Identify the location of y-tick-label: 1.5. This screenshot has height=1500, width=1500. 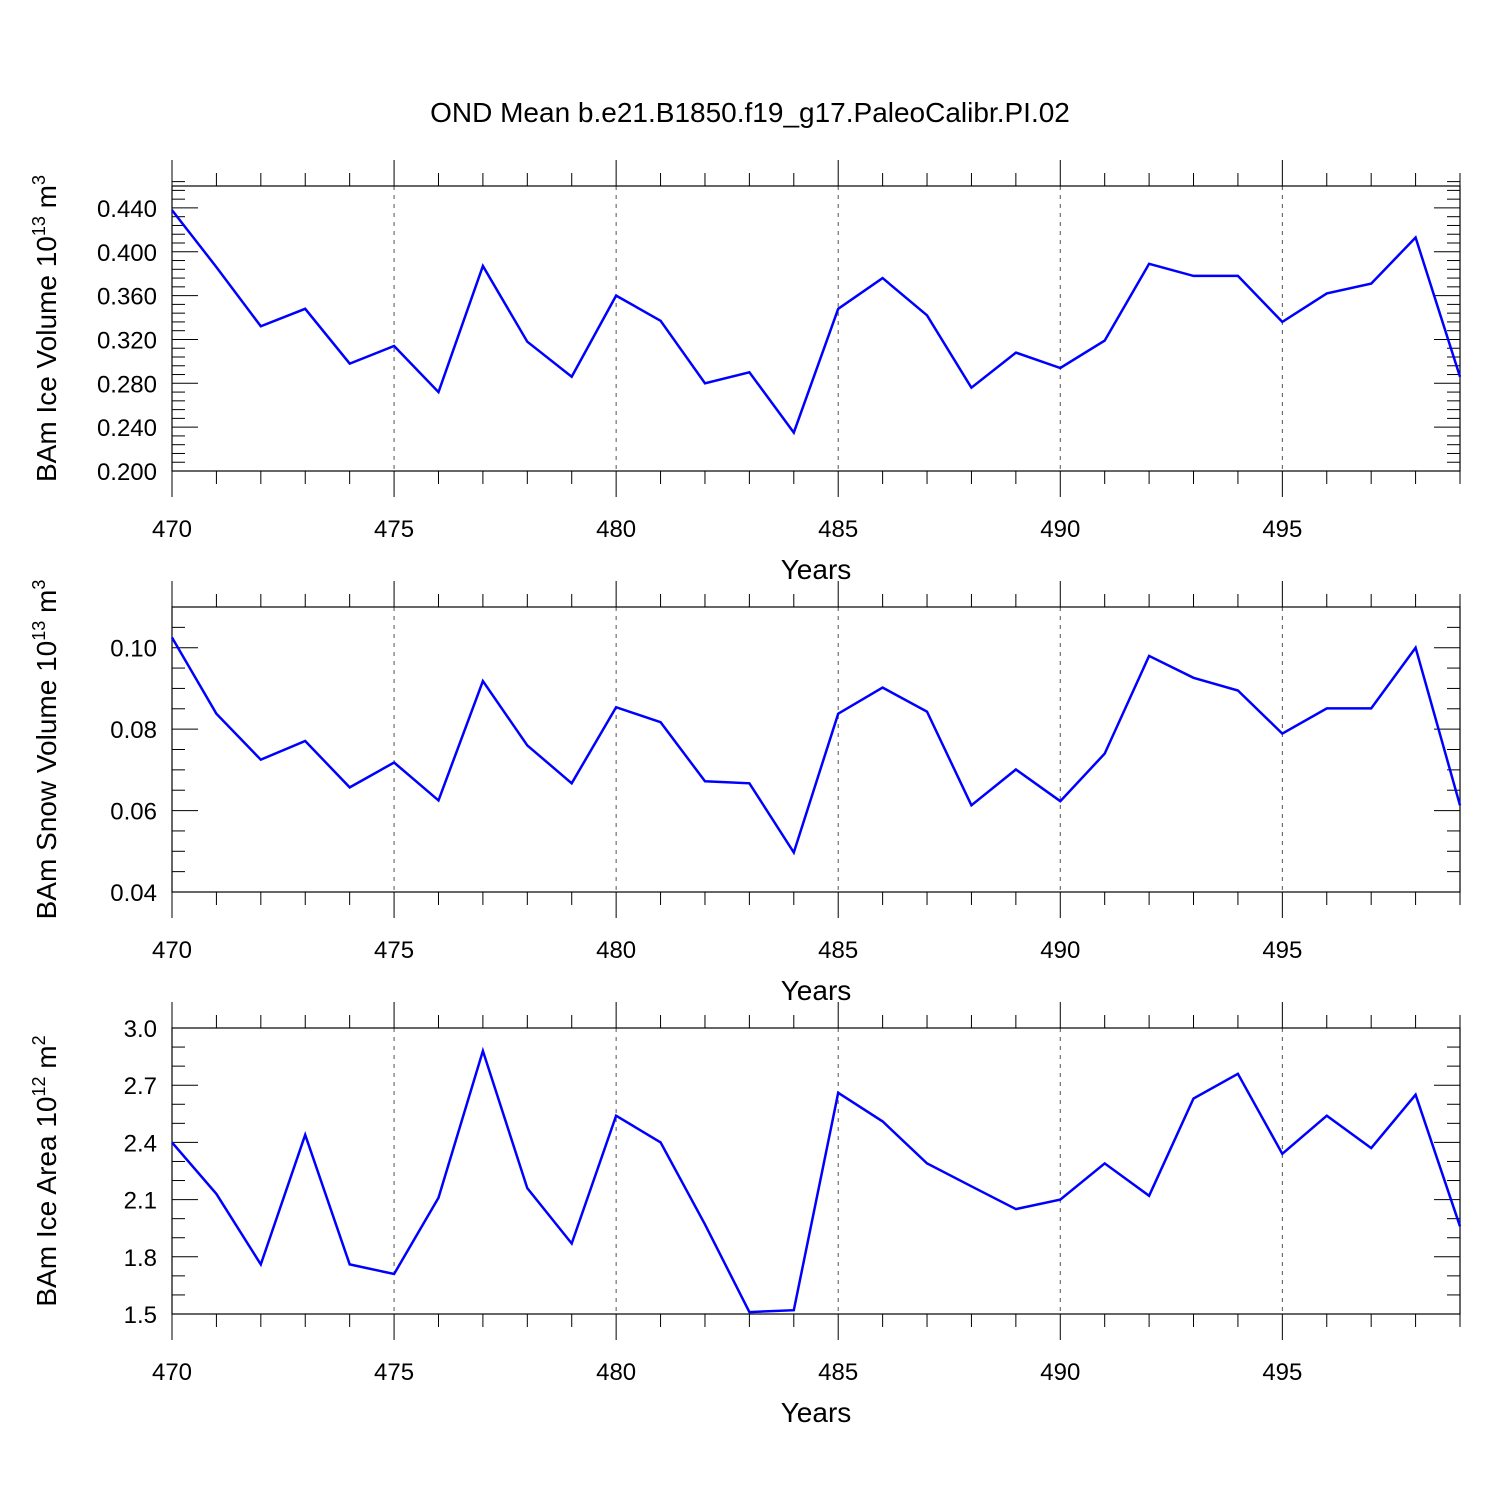
(140, 1315).